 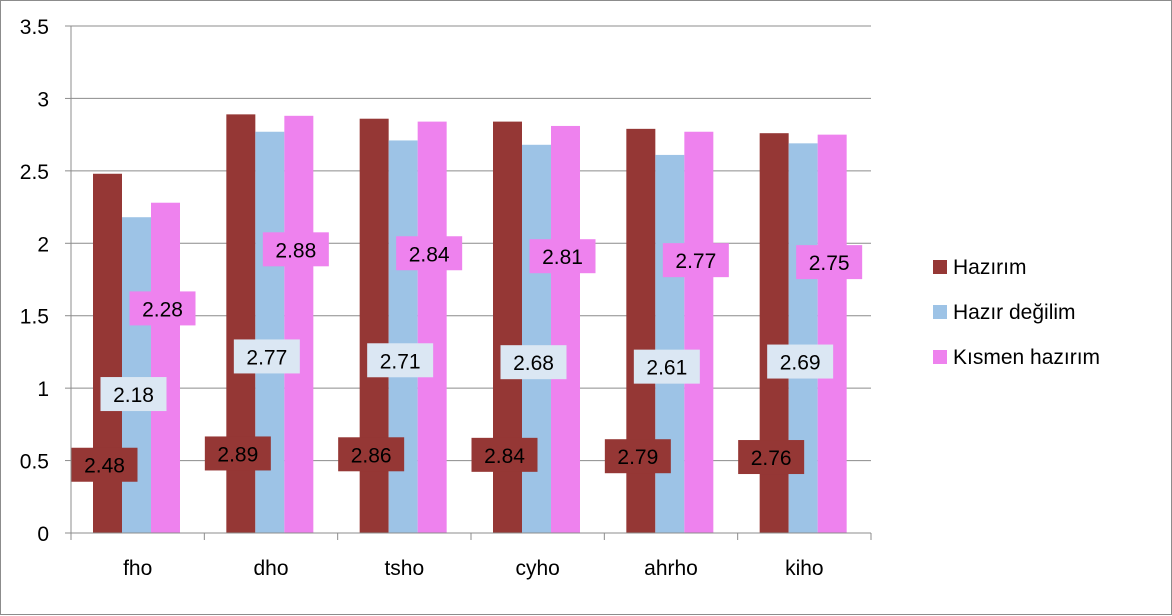 I want to click on data-label: 2.88, so click(x=295, y=249).